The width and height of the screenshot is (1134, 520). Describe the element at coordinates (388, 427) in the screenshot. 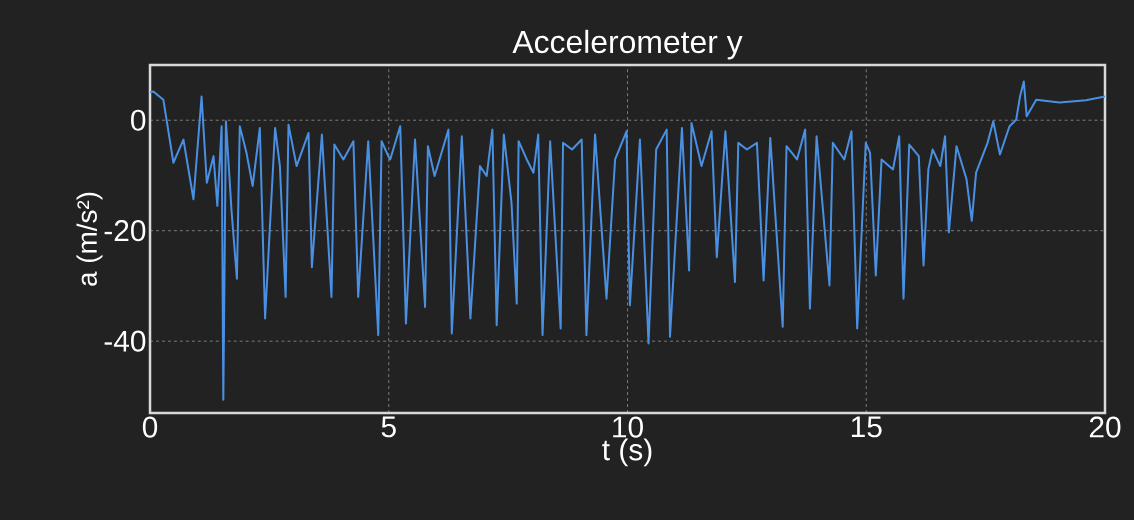

I see `x-tick-label: 5` at that location.